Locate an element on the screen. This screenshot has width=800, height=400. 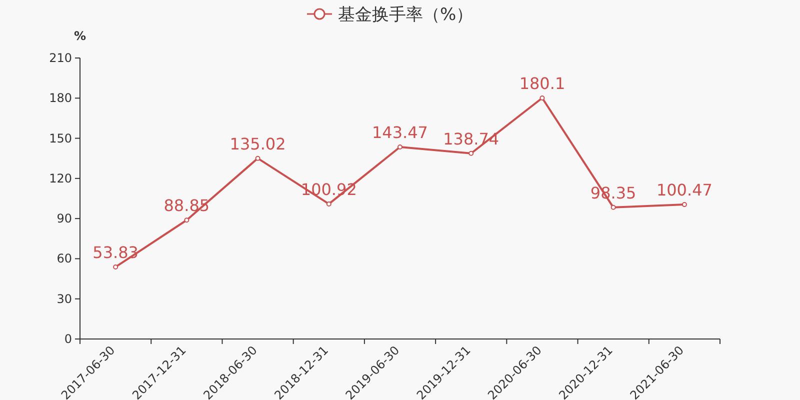
data-label: 180.1 is located at coordinates (542, 84).